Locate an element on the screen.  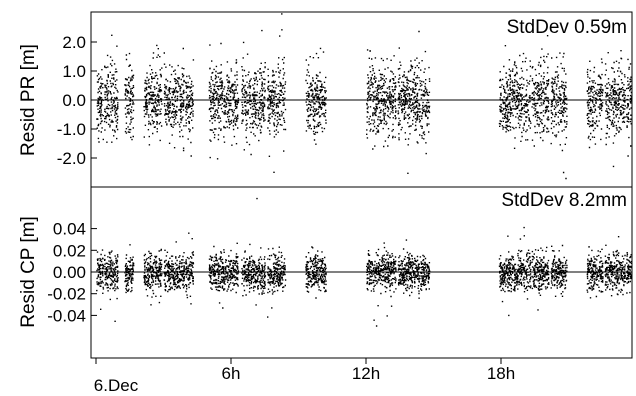
y-tick-label: -0.02 is located at coordinates (66, 294).